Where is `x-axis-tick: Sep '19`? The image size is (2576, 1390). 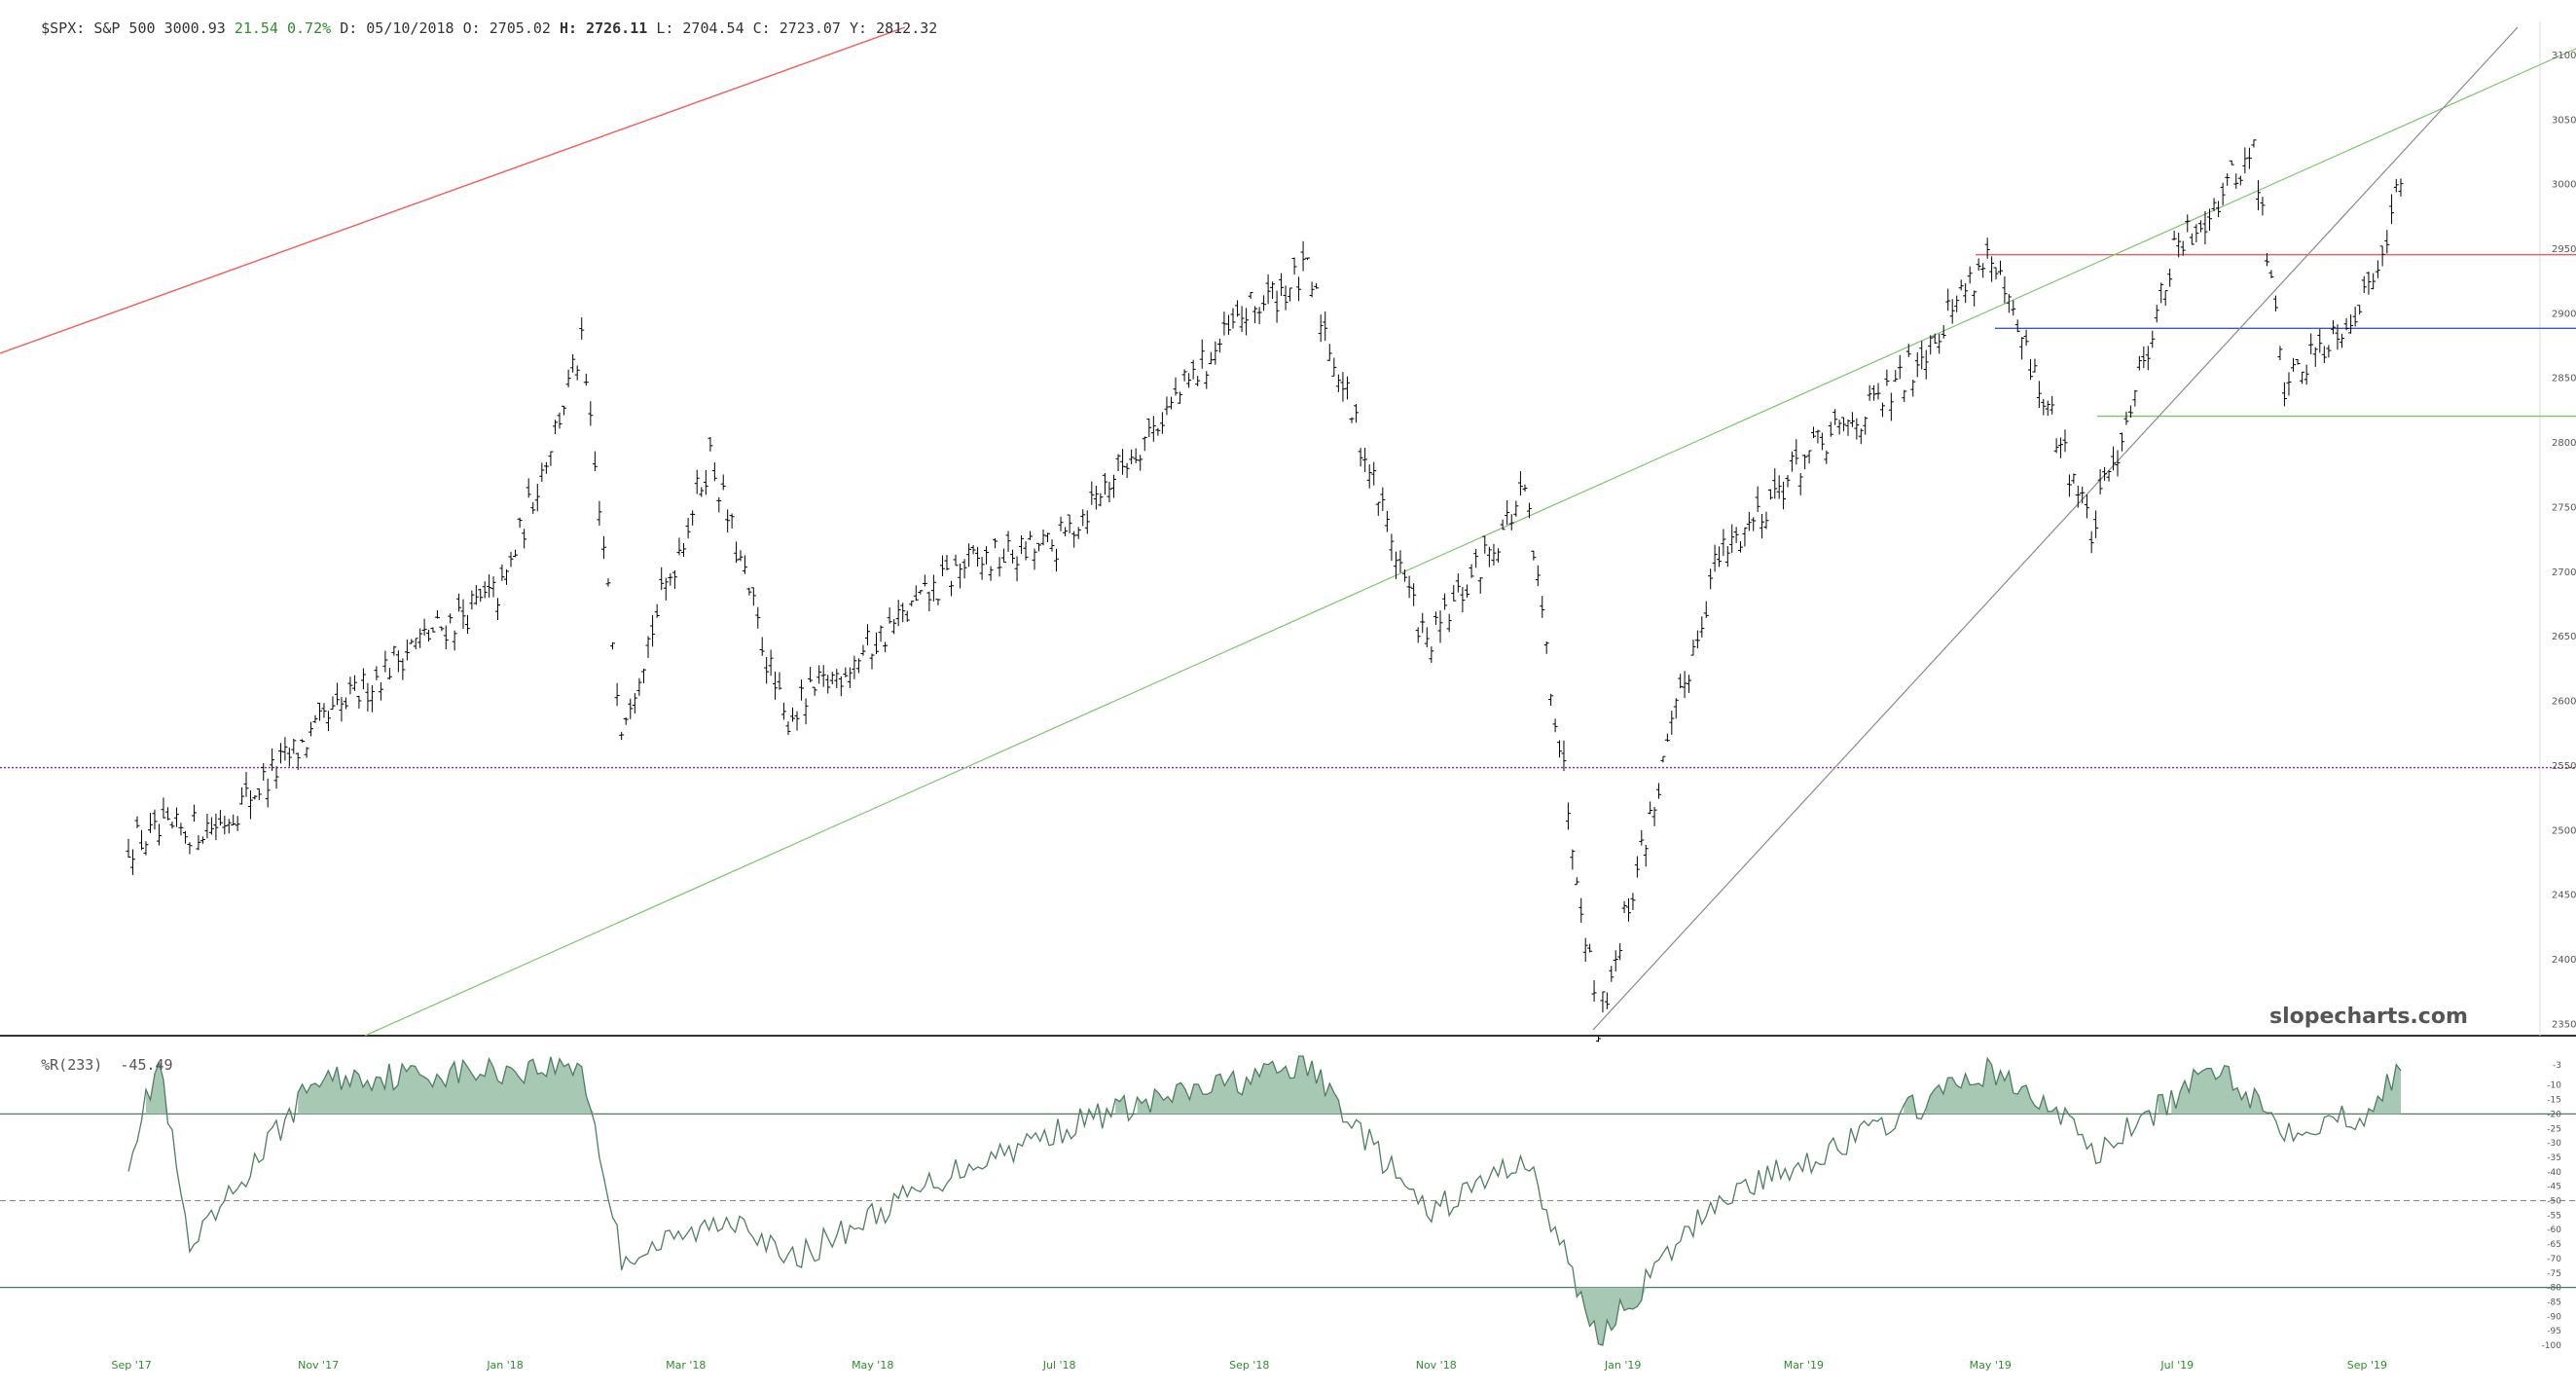 x-axis-tick: Sep '19 is located at coordinates (2367, 1365).